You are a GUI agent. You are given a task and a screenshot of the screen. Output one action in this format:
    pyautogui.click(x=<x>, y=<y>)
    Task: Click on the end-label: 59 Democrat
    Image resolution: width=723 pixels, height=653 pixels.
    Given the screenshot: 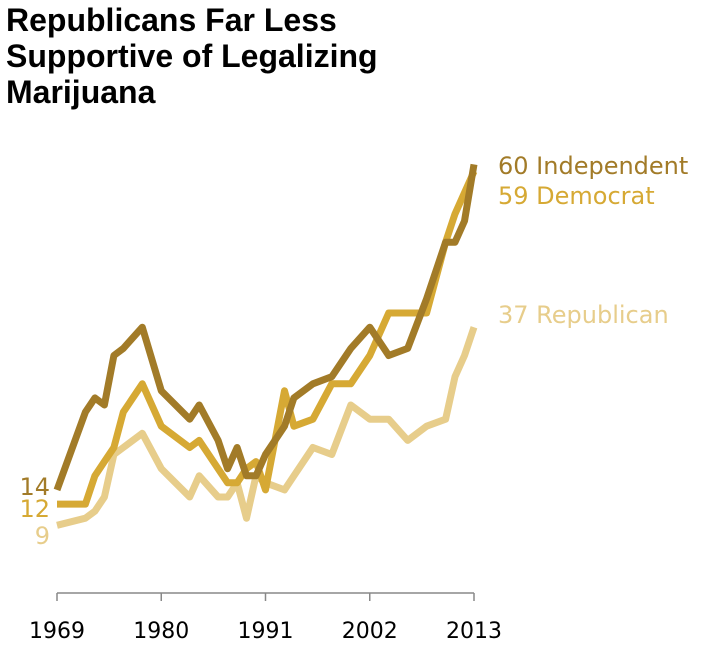 What is the action you would take?
    pyautogui.click(x=576, y=196)
    